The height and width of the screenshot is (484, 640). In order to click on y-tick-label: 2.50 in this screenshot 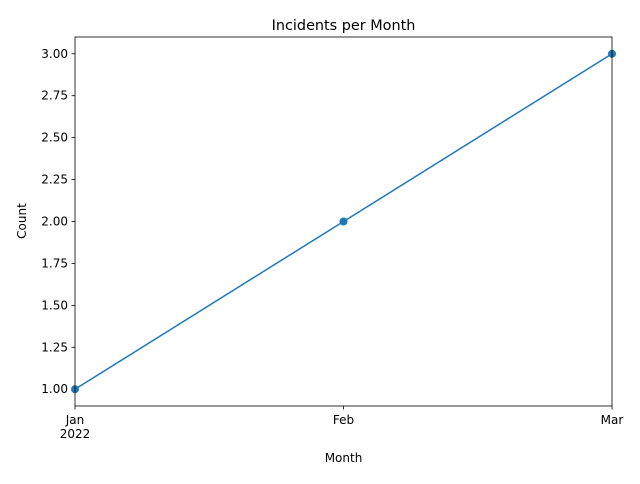, I will do `click(54, 138)`.